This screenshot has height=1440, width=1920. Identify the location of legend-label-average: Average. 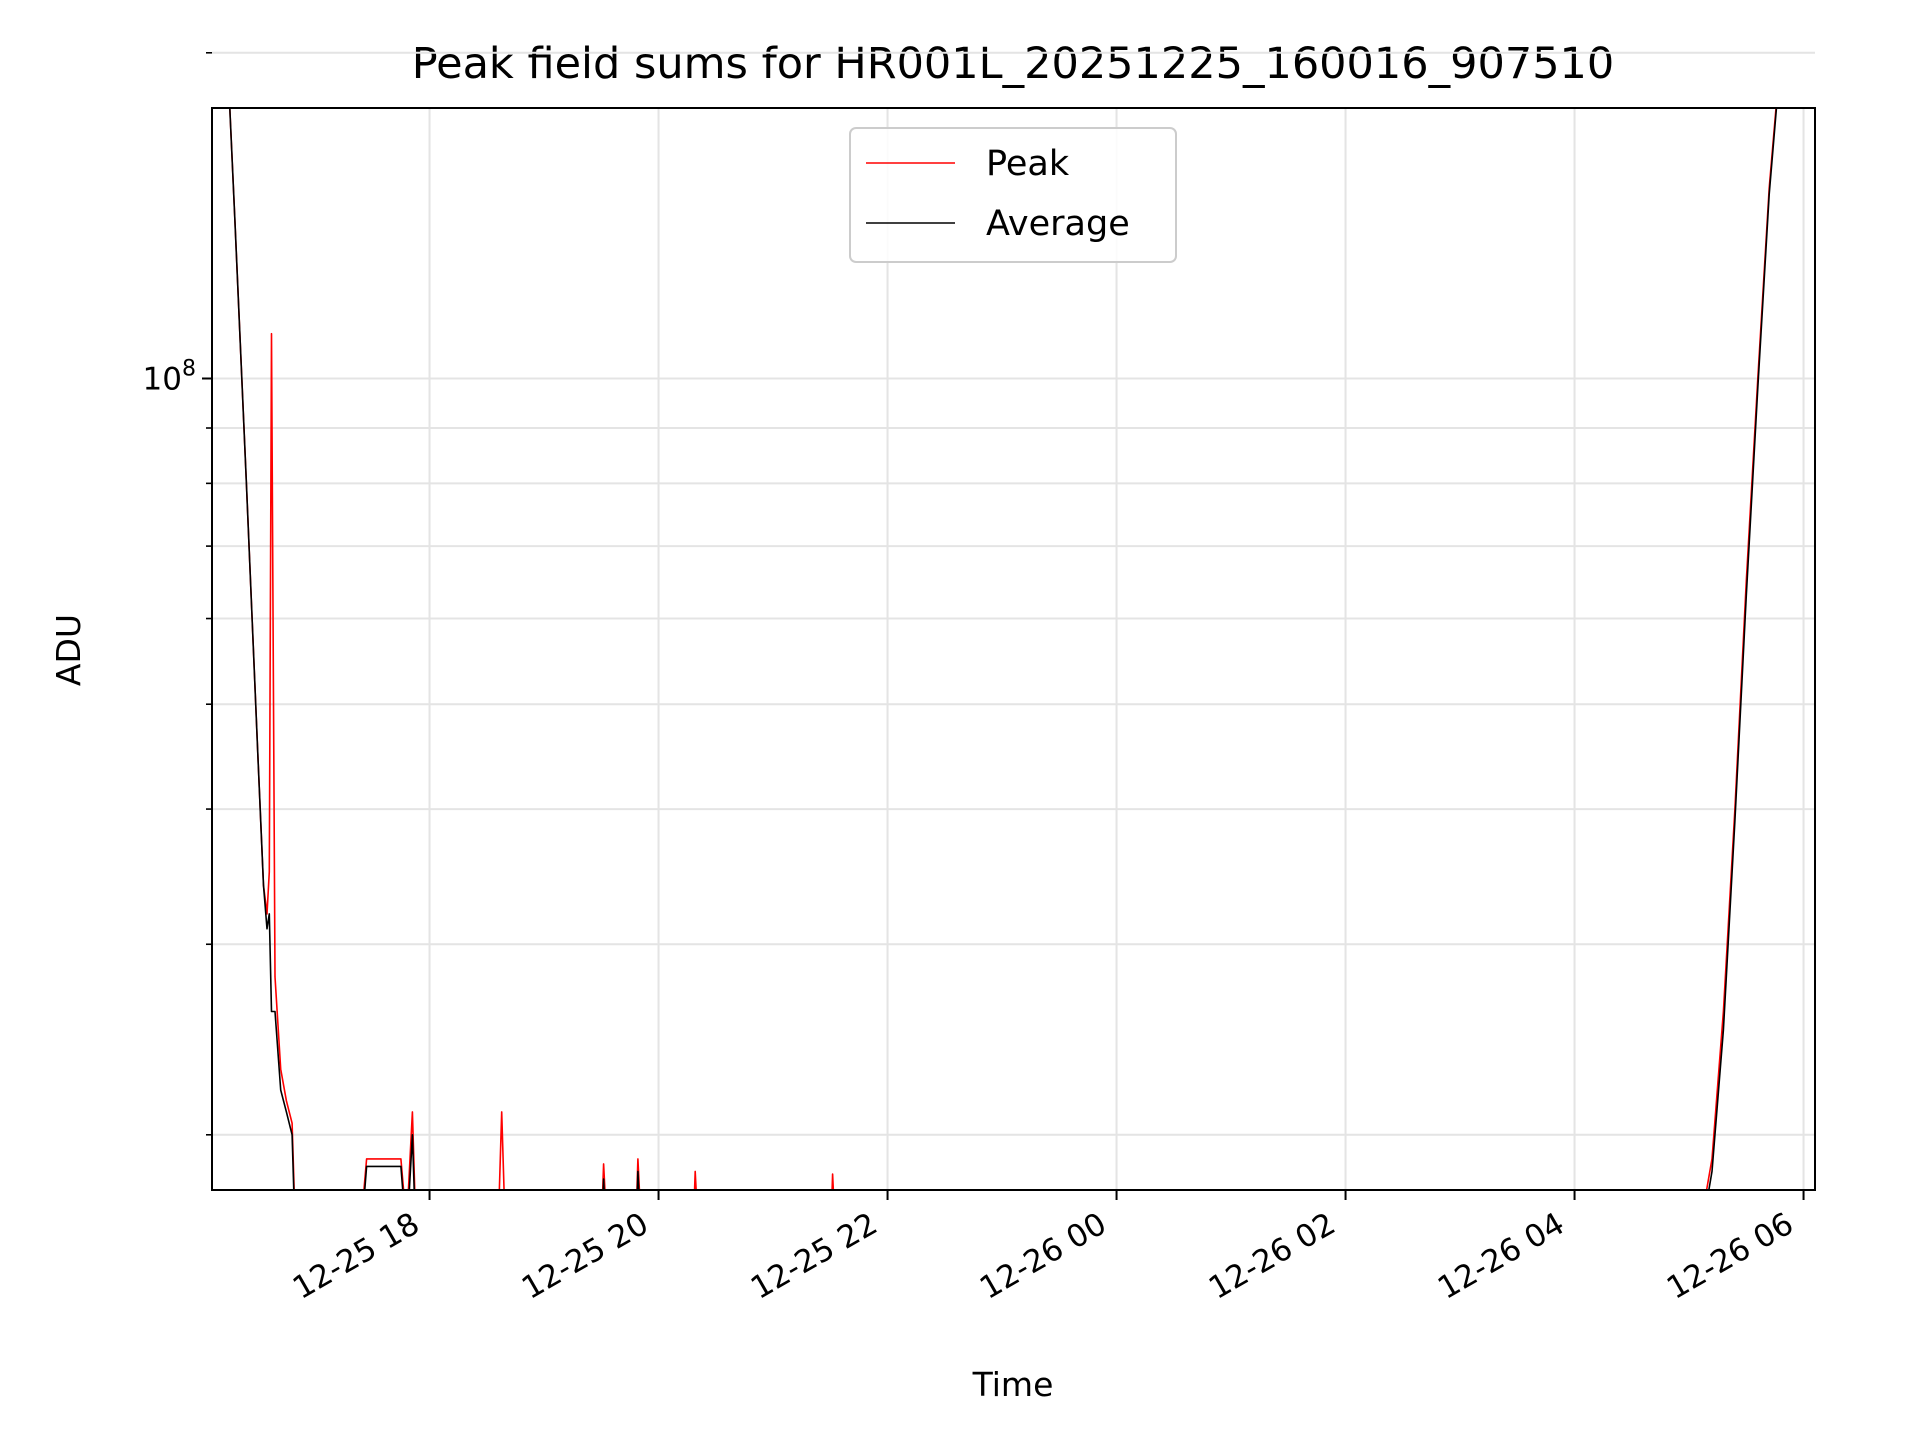
(1058, 224).